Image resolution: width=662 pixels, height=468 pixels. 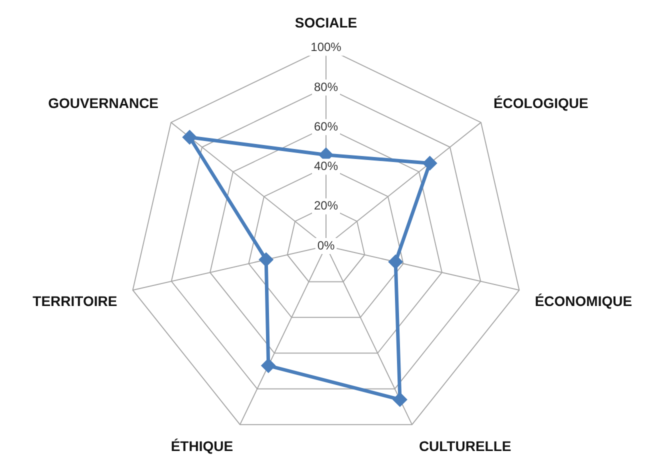 What do you see at coordinates (326, 22) in the screenshot?
I see `spoke-label: SOCIALE` at bounding box center [326, 22].